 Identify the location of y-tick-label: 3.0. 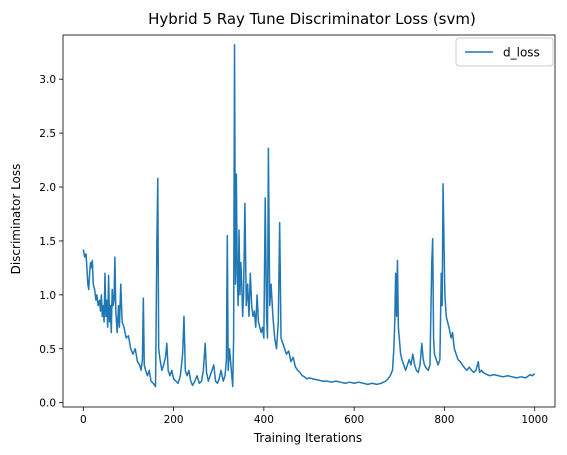
(47, 80).